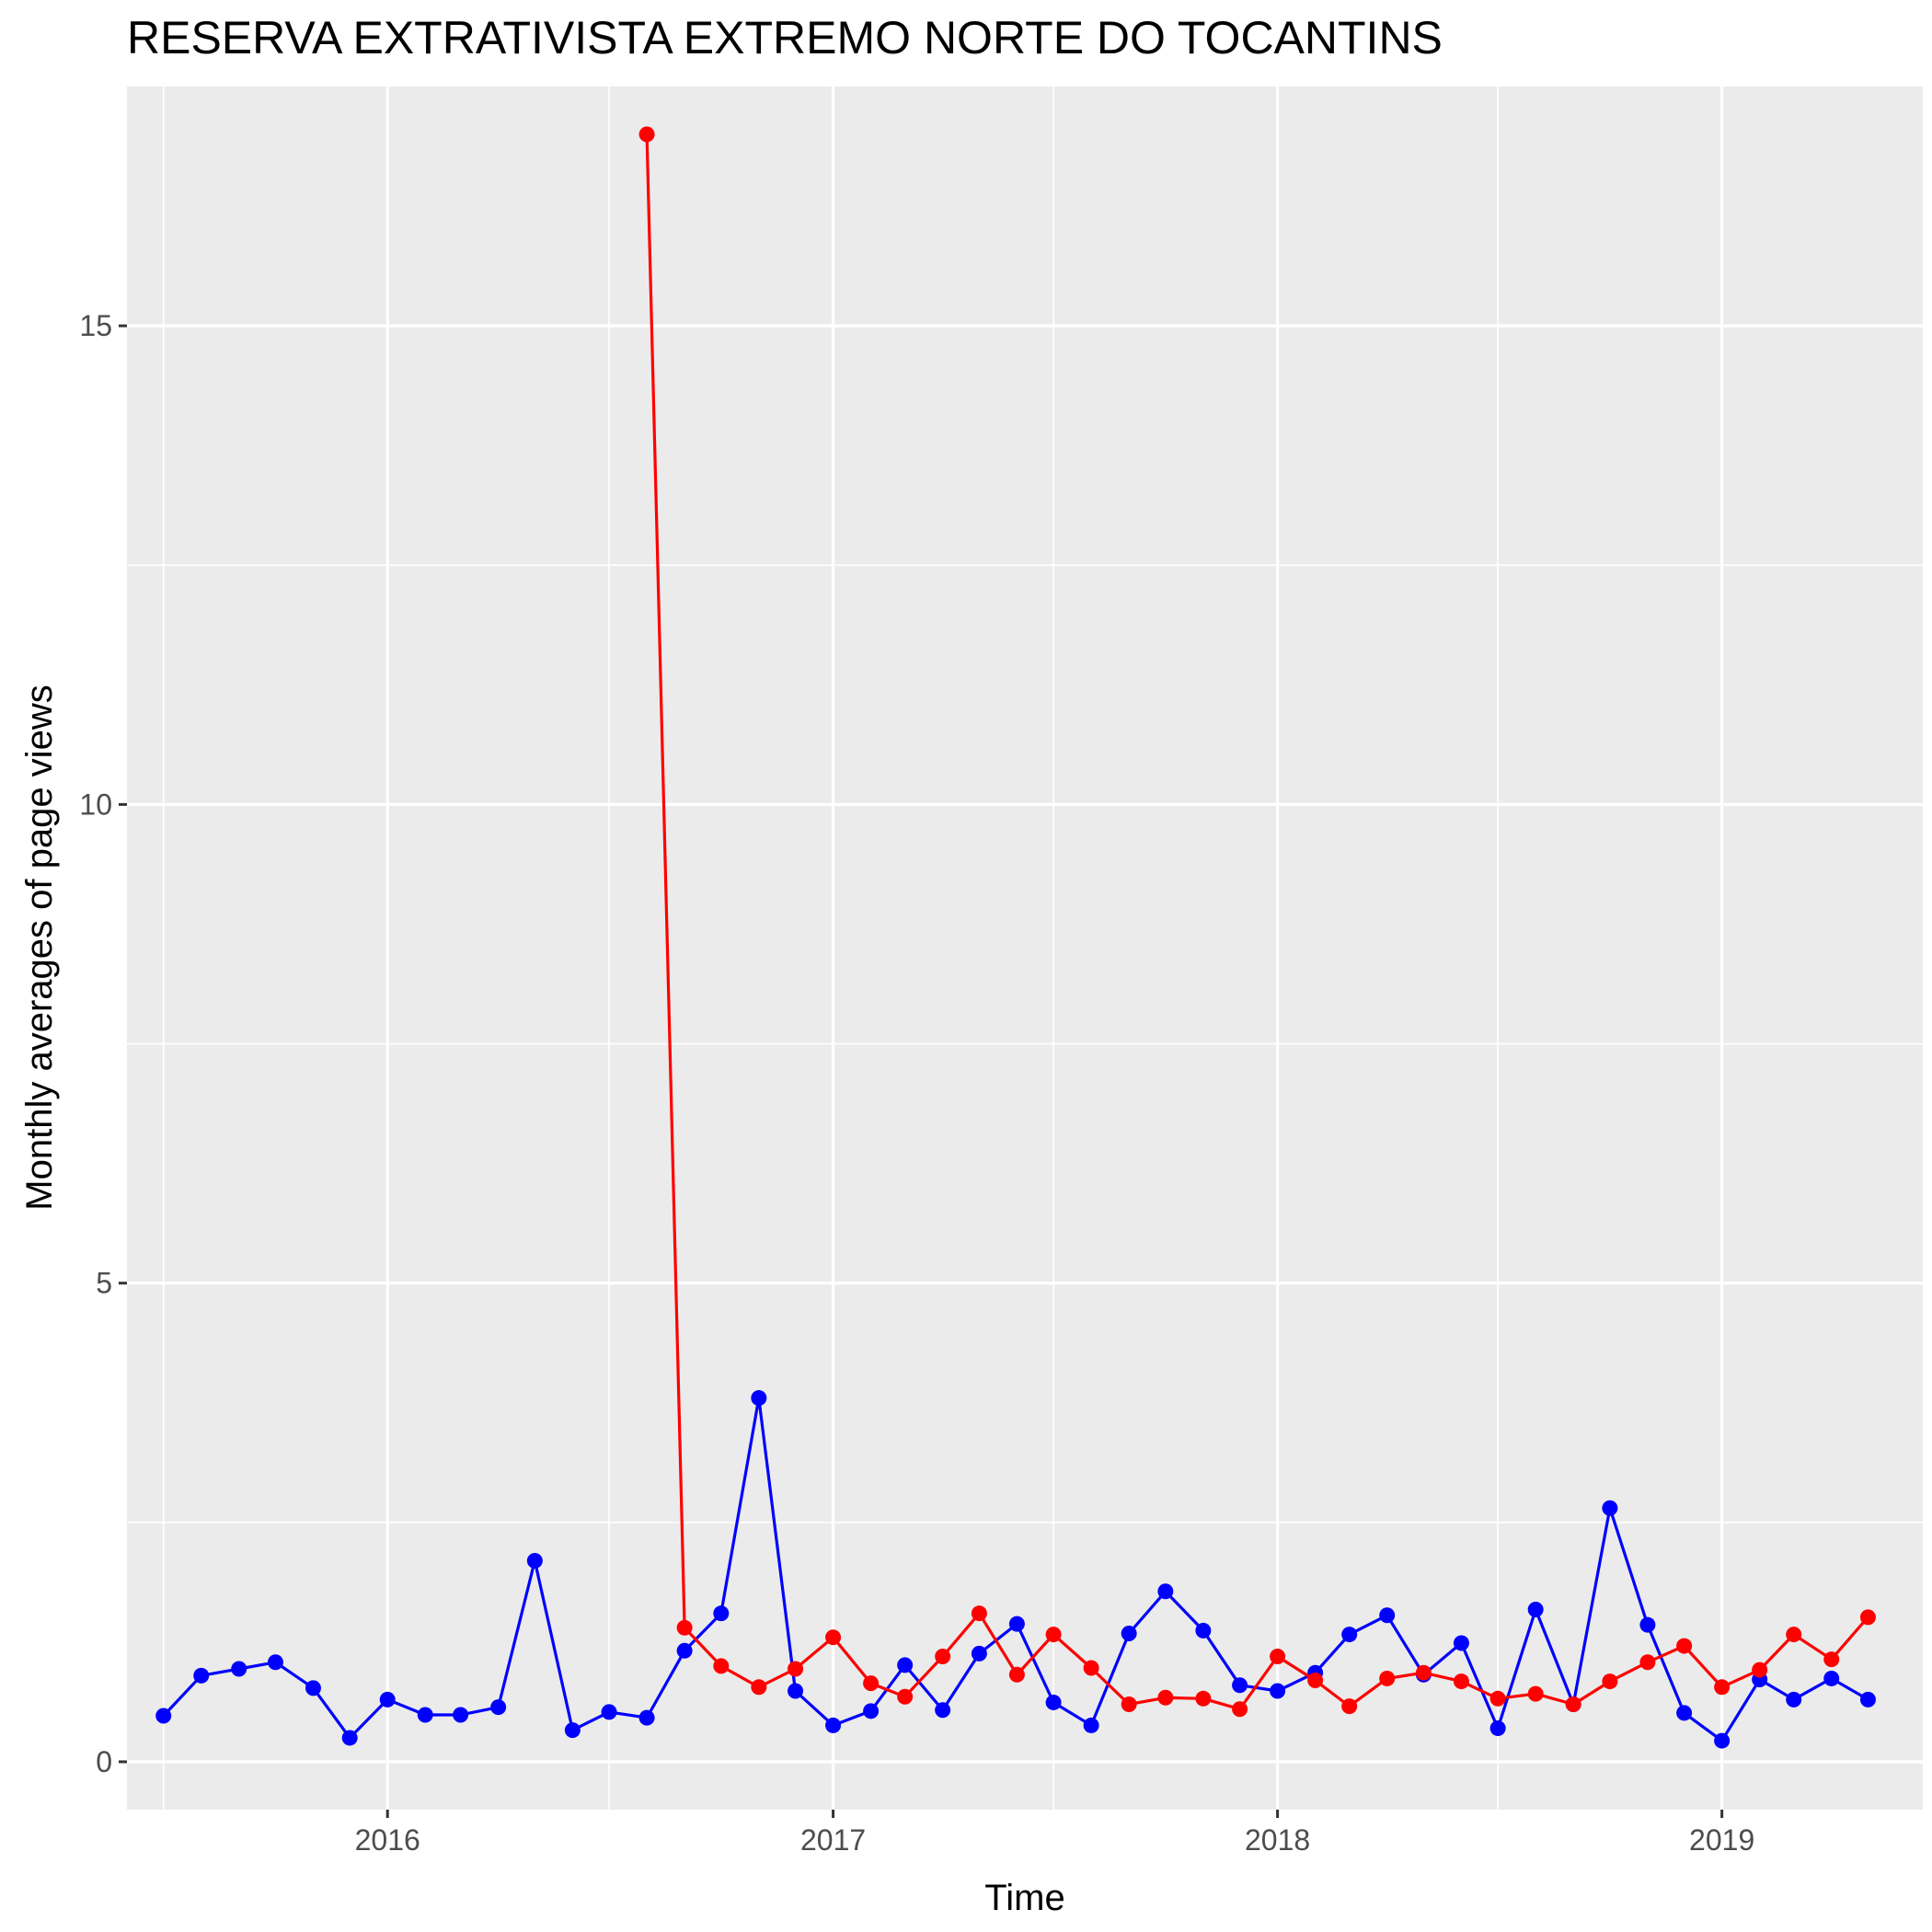  Describe the element at coordinates (1024, 1898) in the screenshot. I see `x-axis-title: Time` at that location.